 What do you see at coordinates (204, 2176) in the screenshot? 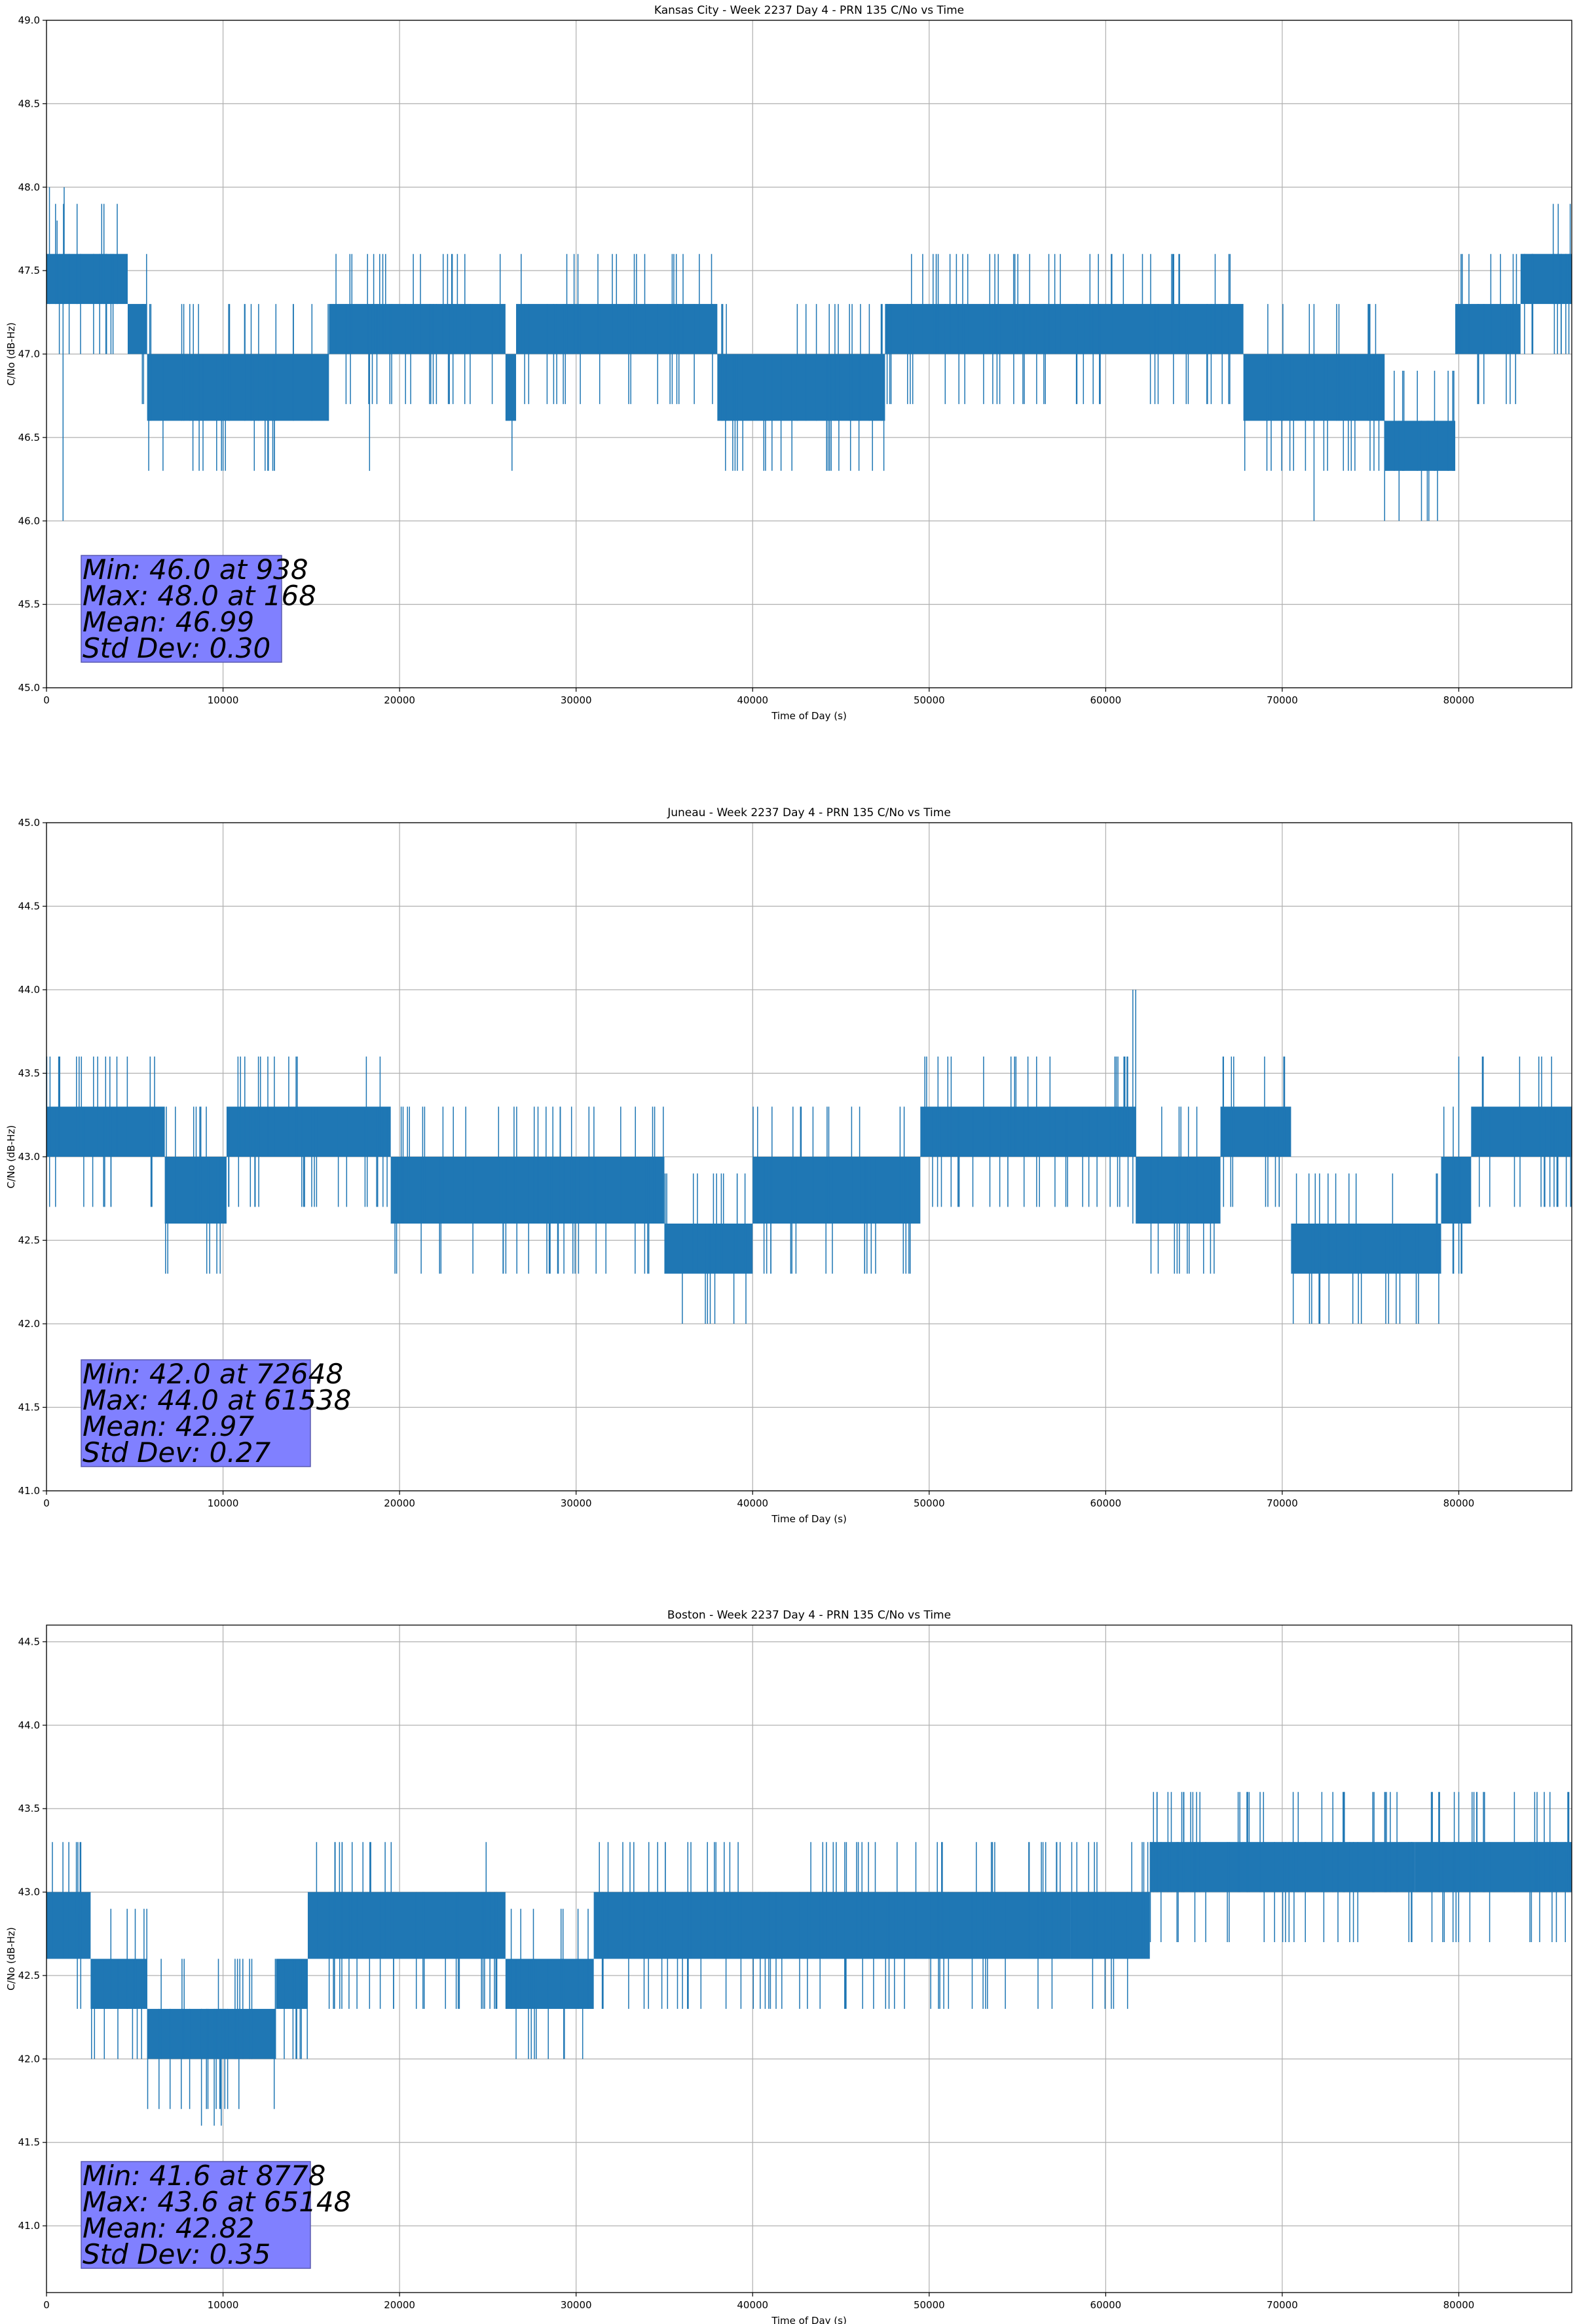
I see `stats-min: Min: 41.6 at 8778` at bounding box center [204, 2176].